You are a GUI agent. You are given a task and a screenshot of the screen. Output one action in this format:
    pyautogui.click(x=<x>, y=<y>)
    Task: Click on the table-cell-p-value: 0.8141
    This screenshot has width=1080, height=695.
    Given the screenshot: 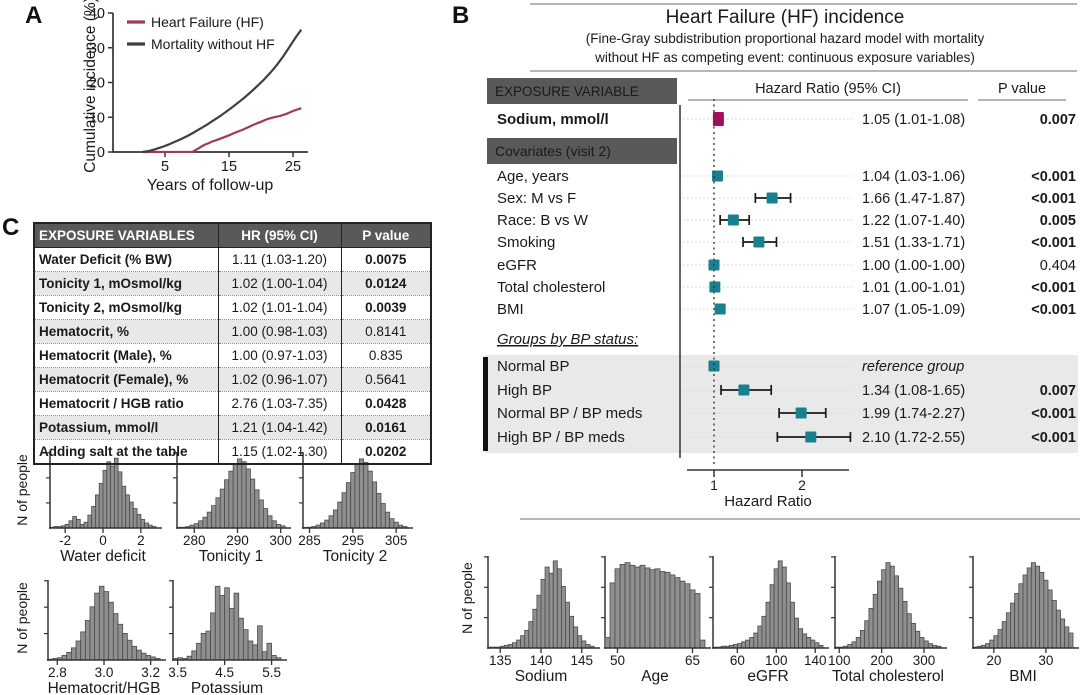 What is the action you would take?
    pyautogui.click(x=385, y=331)
    